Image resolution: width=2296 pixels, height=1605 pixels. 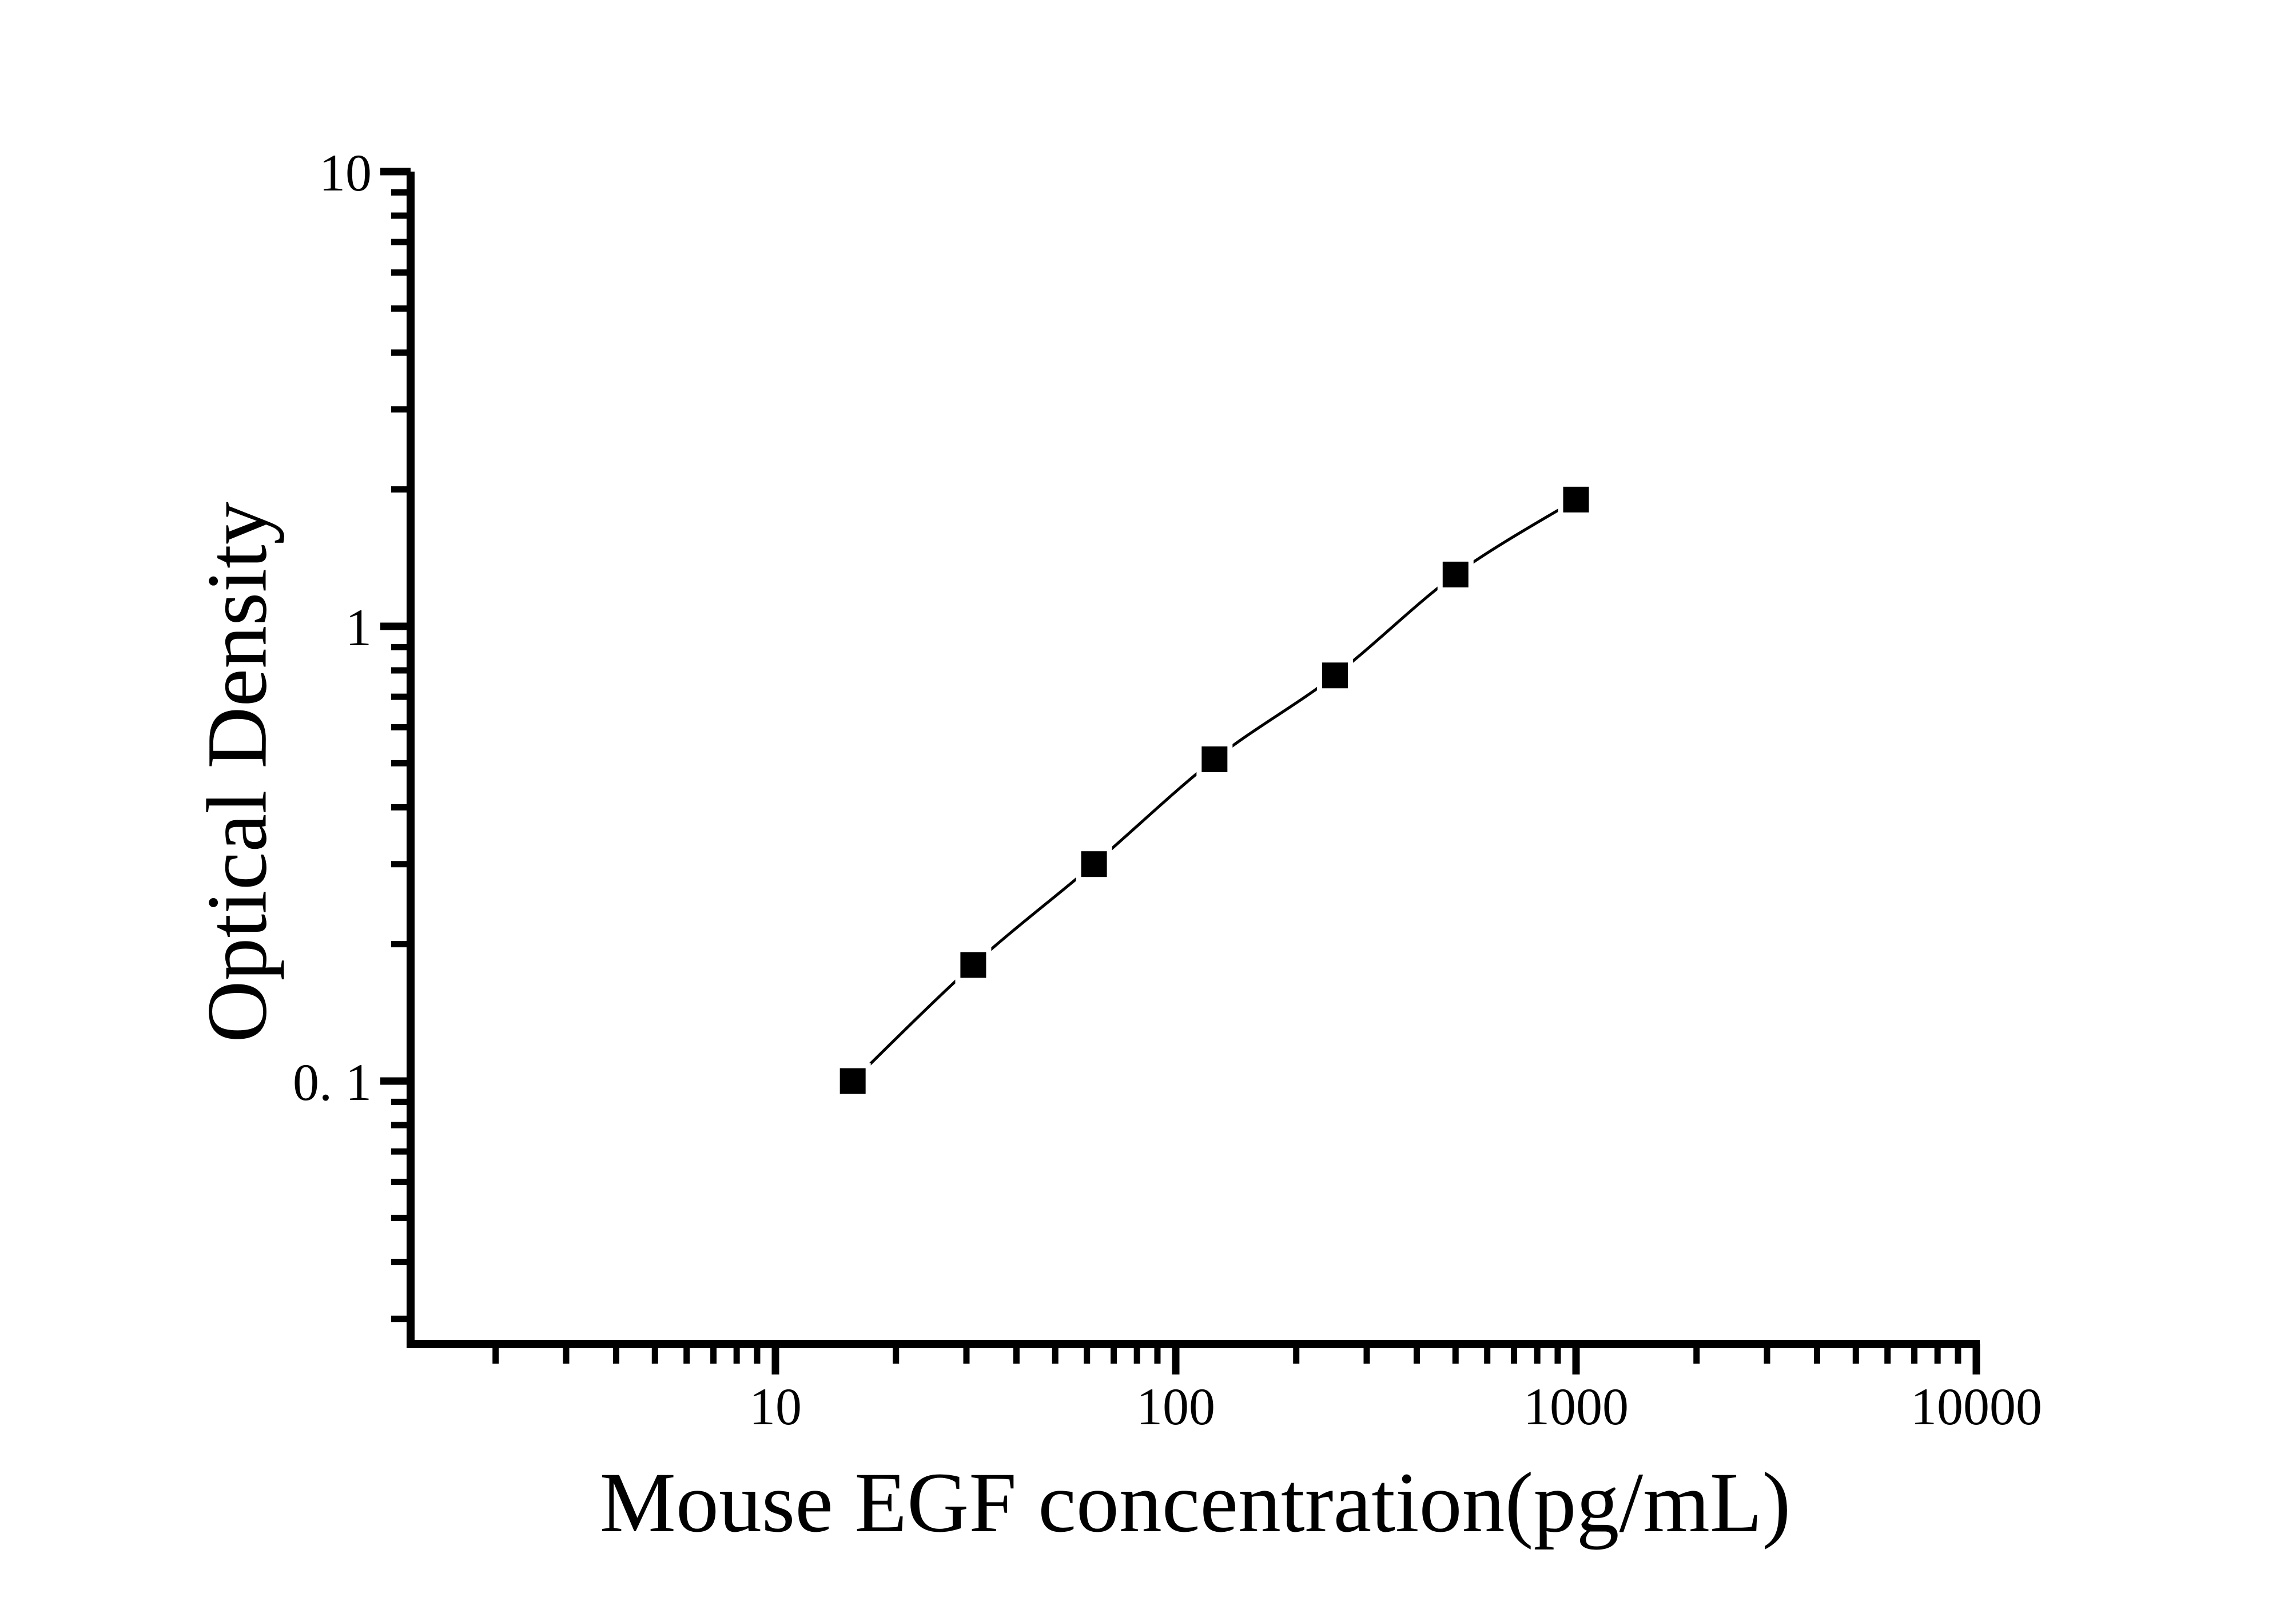 What do you see at coordinates (1195, 1502) in the screenshot?
I see `x-axis-title: Mouse EGF concentration(pg/mL)` at bounding box center [1195, 1502].